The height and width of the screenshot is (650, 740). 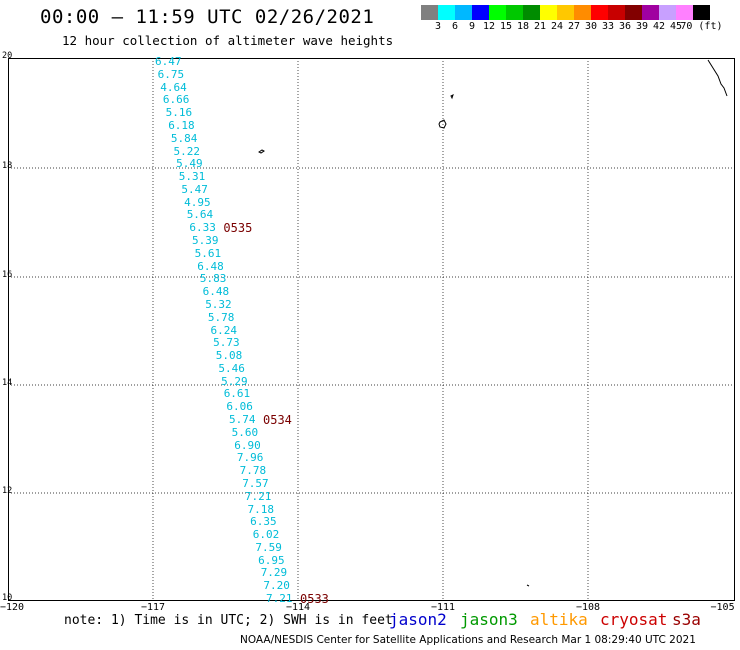 I want to click on legend-label: 33, so click(x=608, y=26).